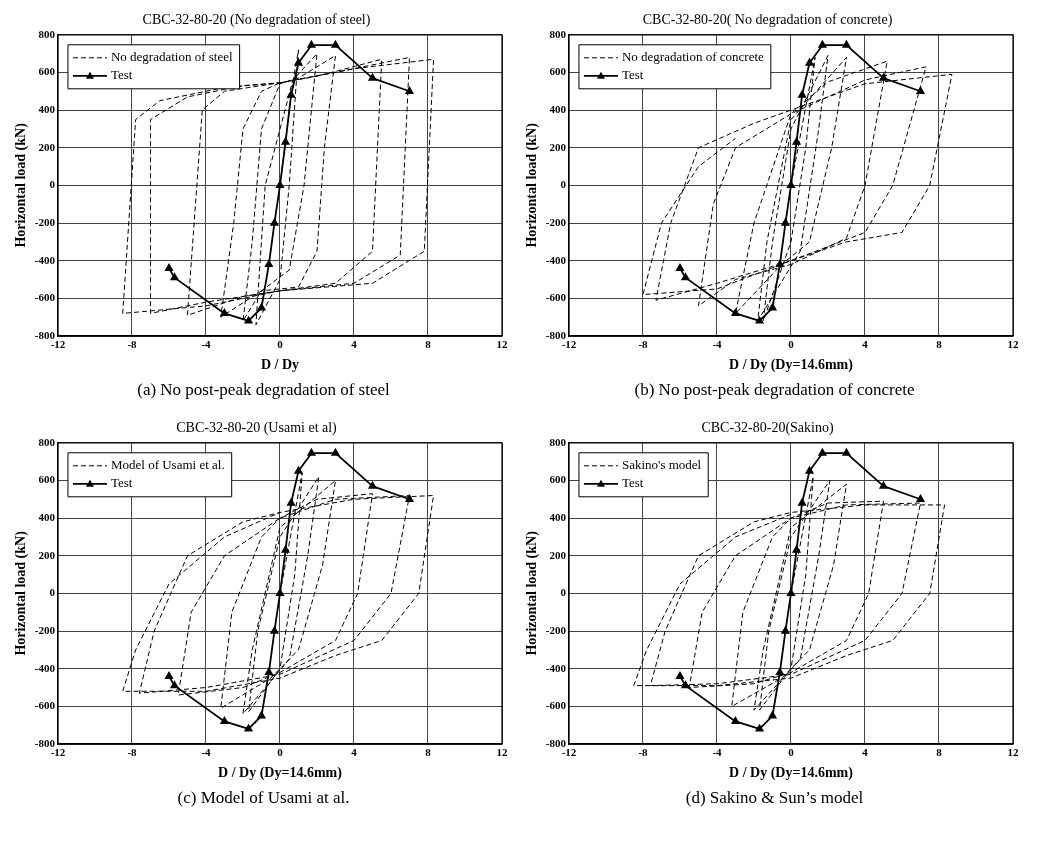  Describe the element at coordinates (767, 428) in the screenshot. I see `chart-title: CBC-32-80-20(Sakino)` at that location.